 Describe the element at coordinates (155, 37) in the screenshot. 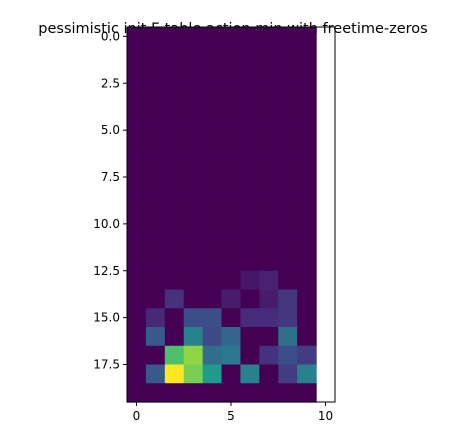

I see `heatmap-cell-r0-c1` at that location.